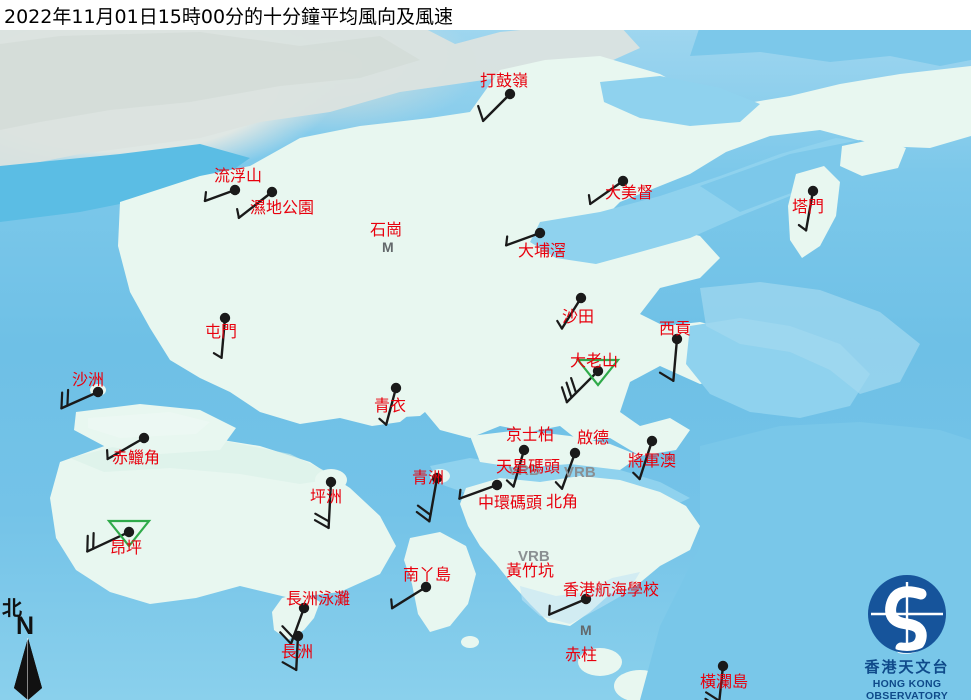  I want to click on wind-station-central-pier, so click(480, 489).